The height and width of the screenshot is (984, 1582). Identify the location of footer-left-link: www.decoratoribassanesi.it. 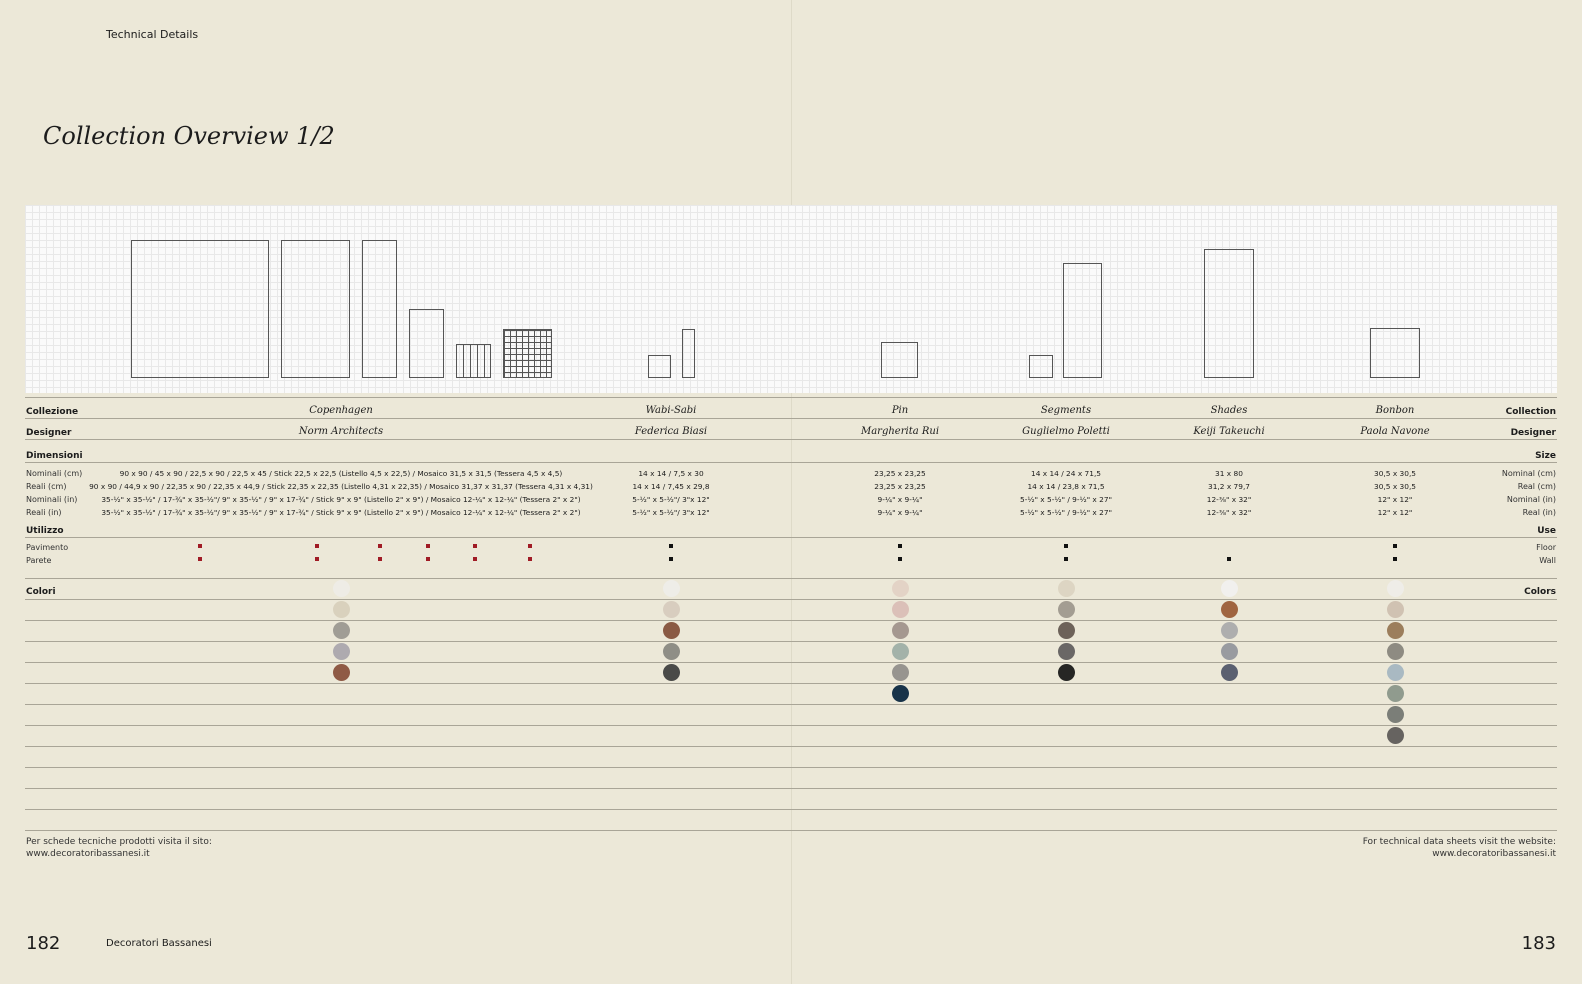
(88, 854).